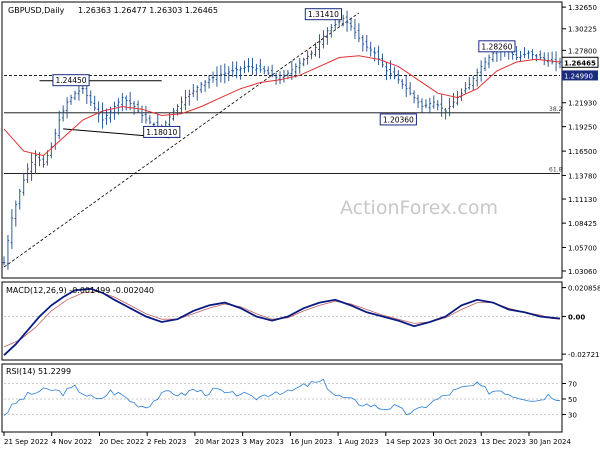 The width and height of the screenshot is (600, 454). I want to click on level-price-box, so click(580, 75).